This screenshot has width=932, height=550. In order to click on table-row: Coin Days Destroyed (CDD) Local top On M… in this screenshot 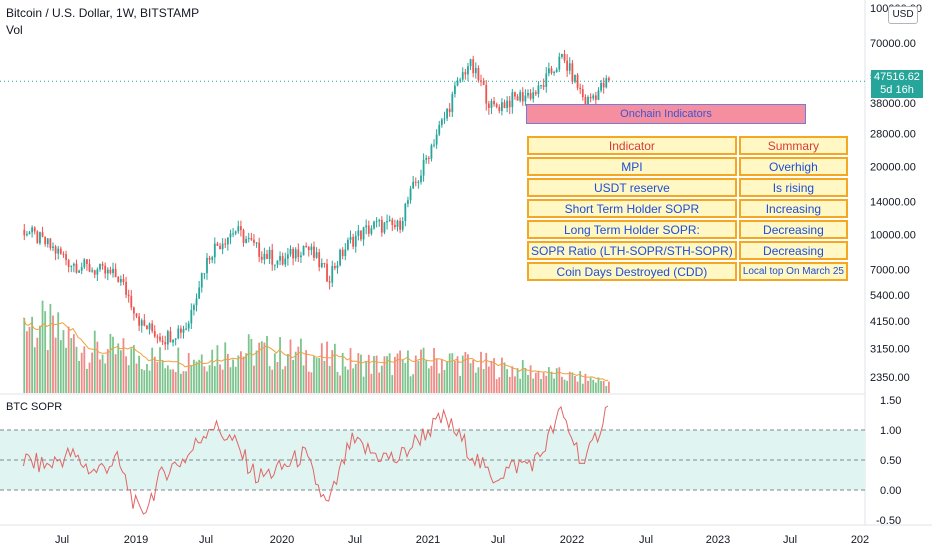, I will do `click(687, 271)`.